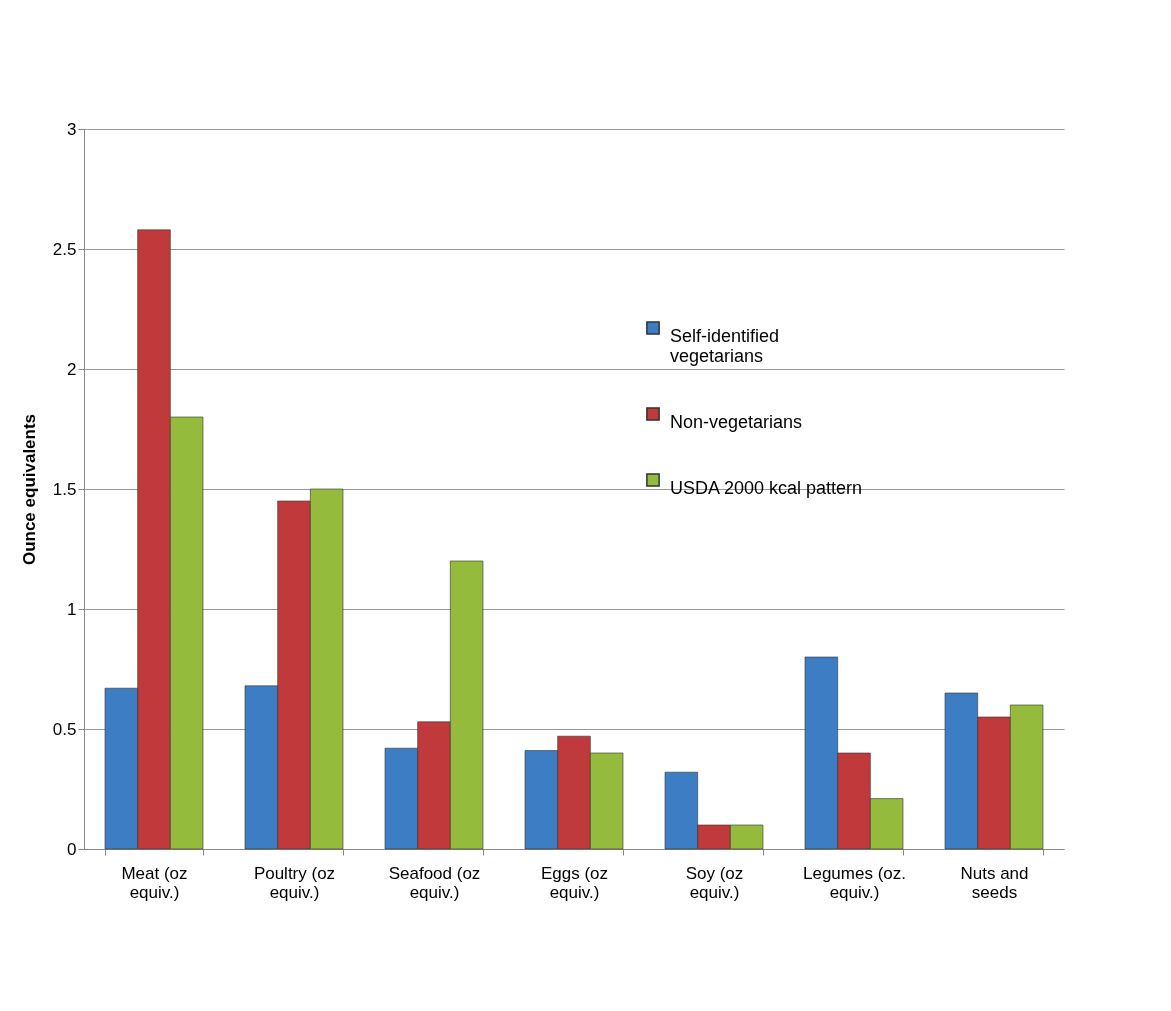  Describe the element at coordinates (154, 882) in the screenshot. I see `x-tick-label: Meat (oz equiv.)` at that location.